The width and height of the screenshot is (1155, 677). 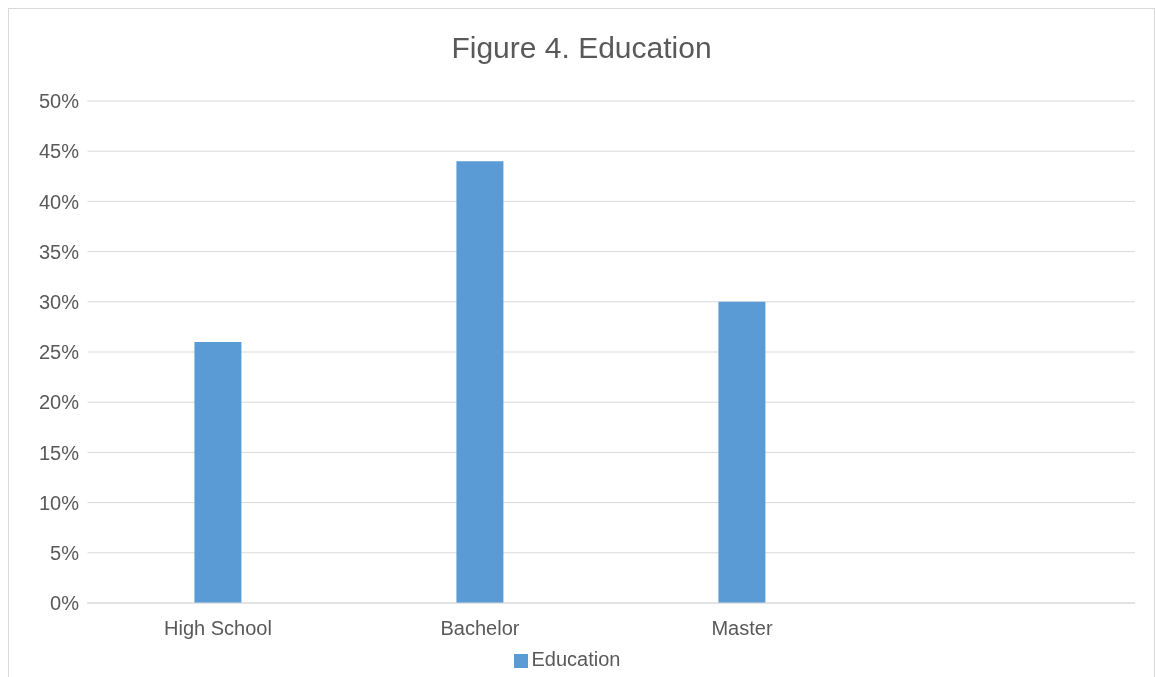 I want to click on y-tick-label: 40%, so click(x=59, y=201).